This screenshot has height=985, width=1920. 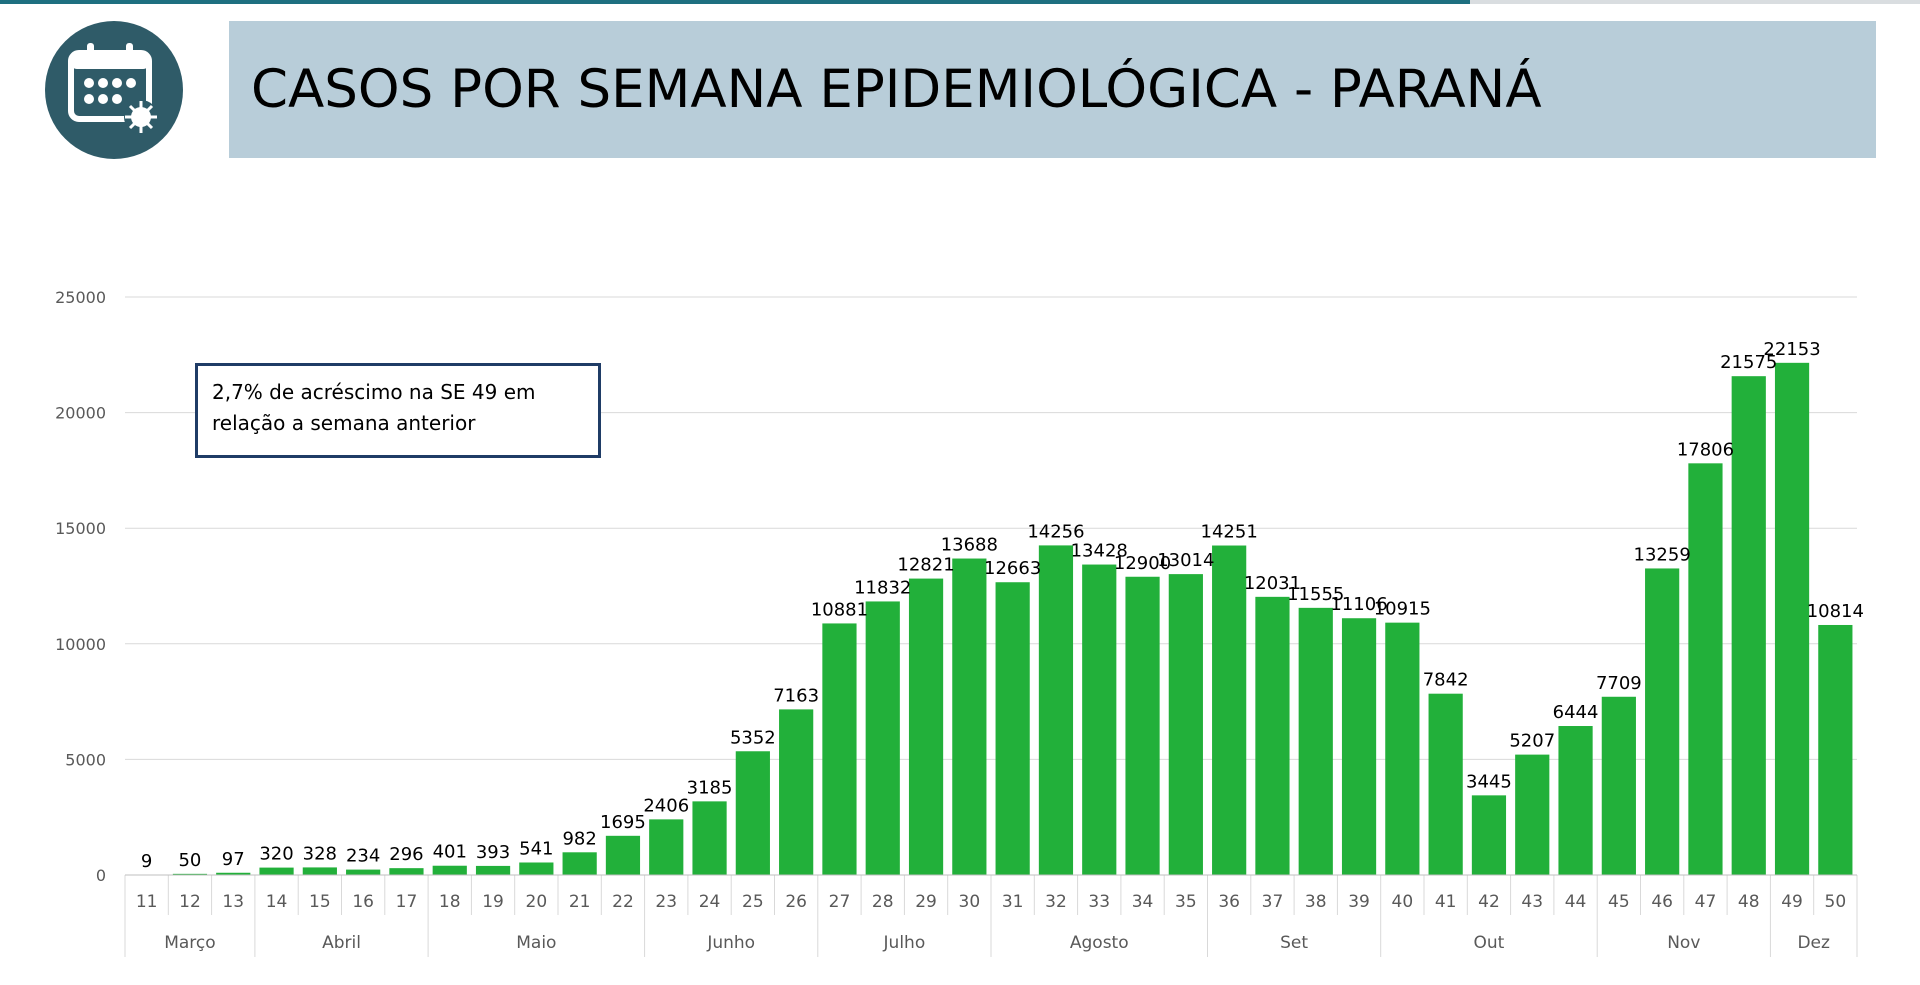 What do you see at coordinates (796, 695) in the screenshot?
I see `bar-data-label: 7163` at bounding box center [796, 695].